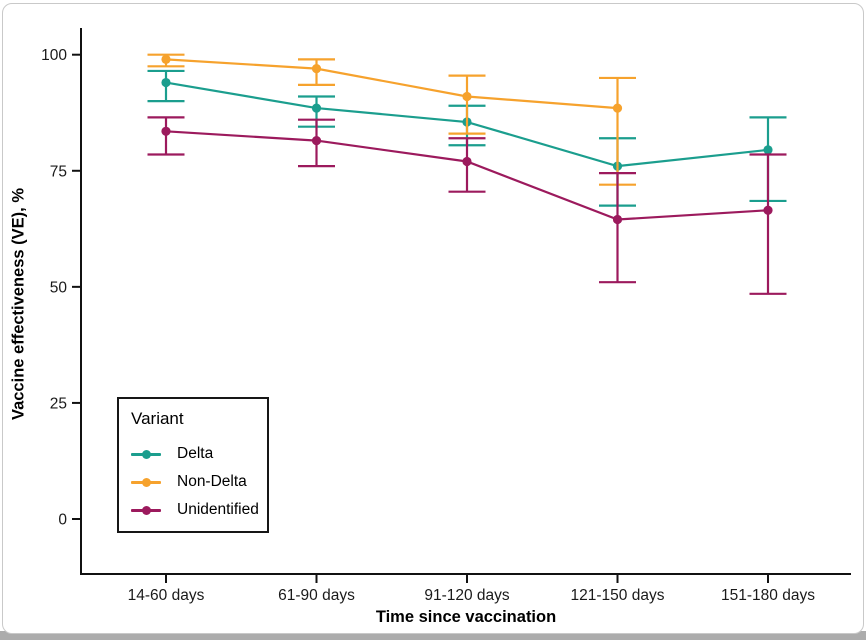 This screenshot has height=640, width=866. Describe the element at coordinates (433, 635) in the screenshot. I see `page-bottom-strip` at that location.